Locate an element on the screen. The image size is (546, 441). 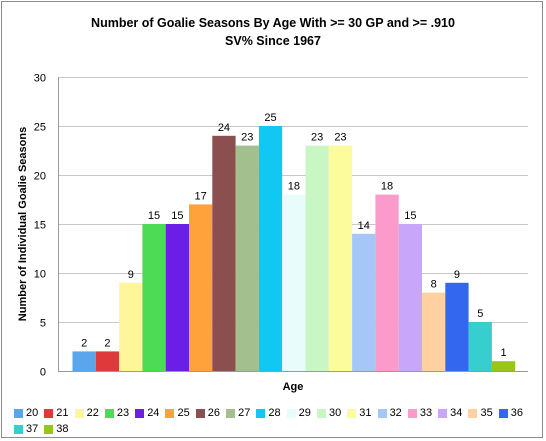
legend-item-34: 34 is located at coordinates (453, 413).